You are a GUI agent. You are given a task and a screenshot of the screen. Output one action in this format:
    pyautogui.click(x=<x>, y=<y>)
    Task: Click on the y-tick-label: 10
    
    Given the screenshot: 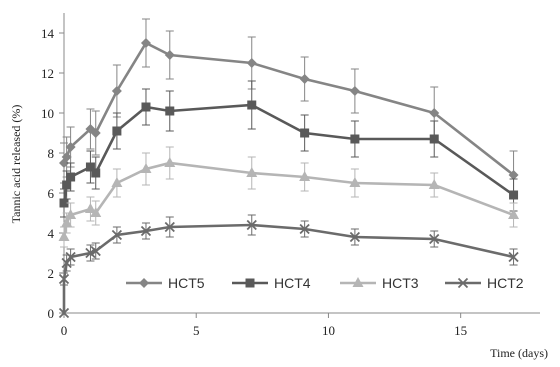 What is the action you would take?
    pyautogui.click(x=47, y=113)
    